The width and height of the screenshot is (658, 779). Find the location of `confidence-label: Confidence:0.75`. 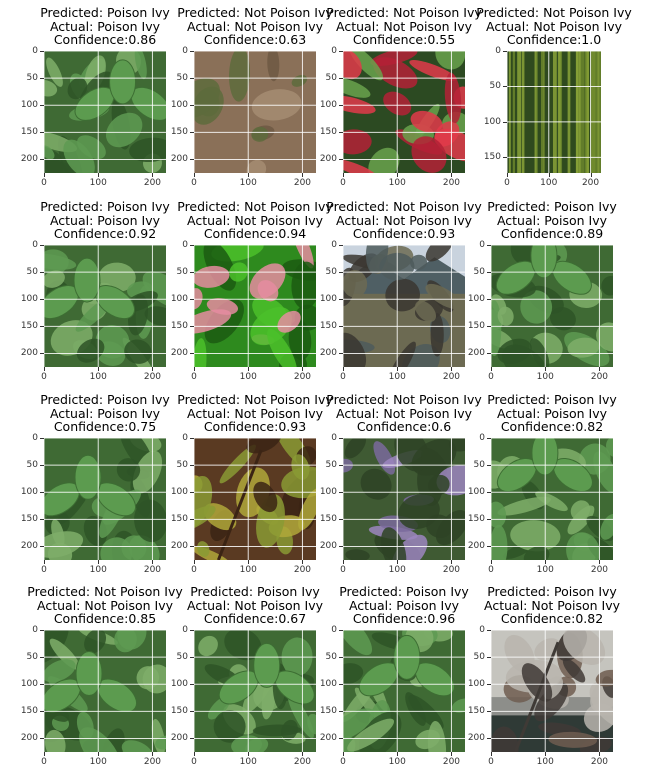

confidence-label: Confidence:0.75 is located at coordinates (105, 427).